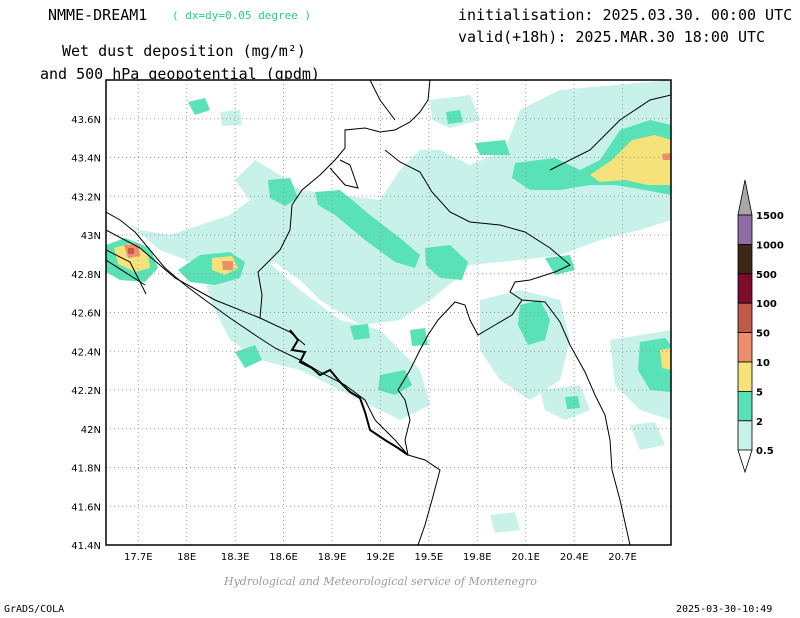 The height and width of the screenshot is (618, 800). I want to click on colorbar-level-label: 0.5, so click(765, 451).